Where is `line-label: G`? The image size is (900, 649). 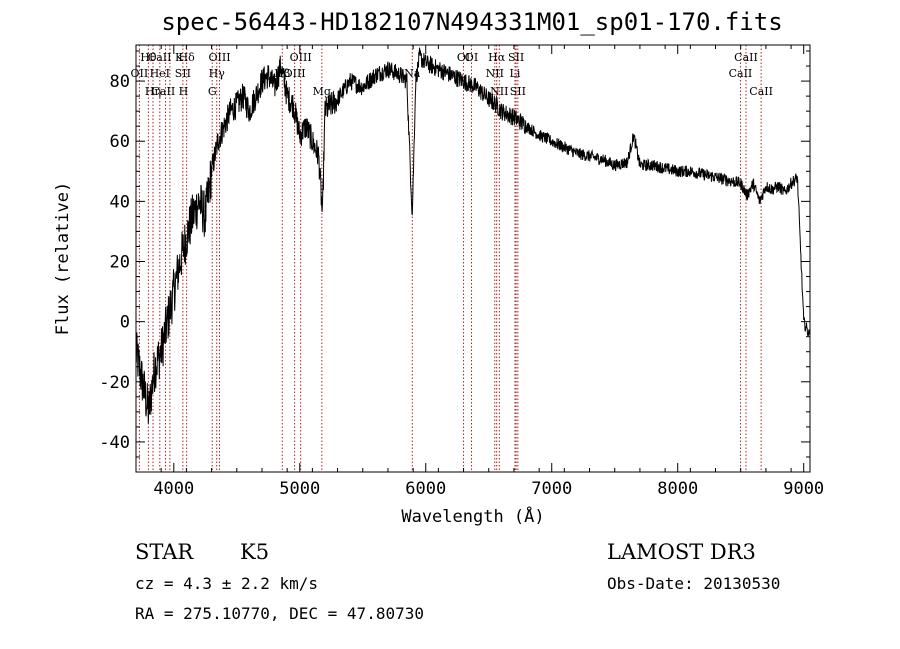
line-label: G is located at coordinates (212, 91).